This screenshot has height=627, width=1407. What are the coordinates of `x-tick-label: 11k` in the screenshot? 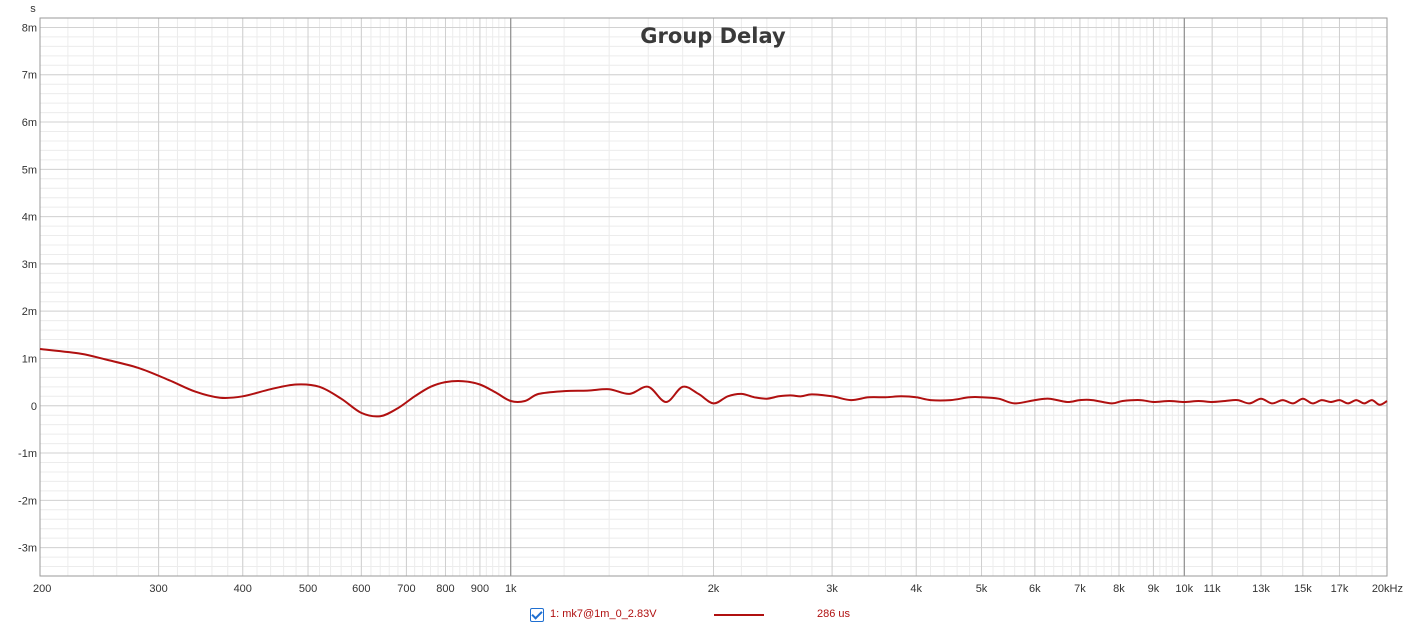 It's located at (1212, 589).